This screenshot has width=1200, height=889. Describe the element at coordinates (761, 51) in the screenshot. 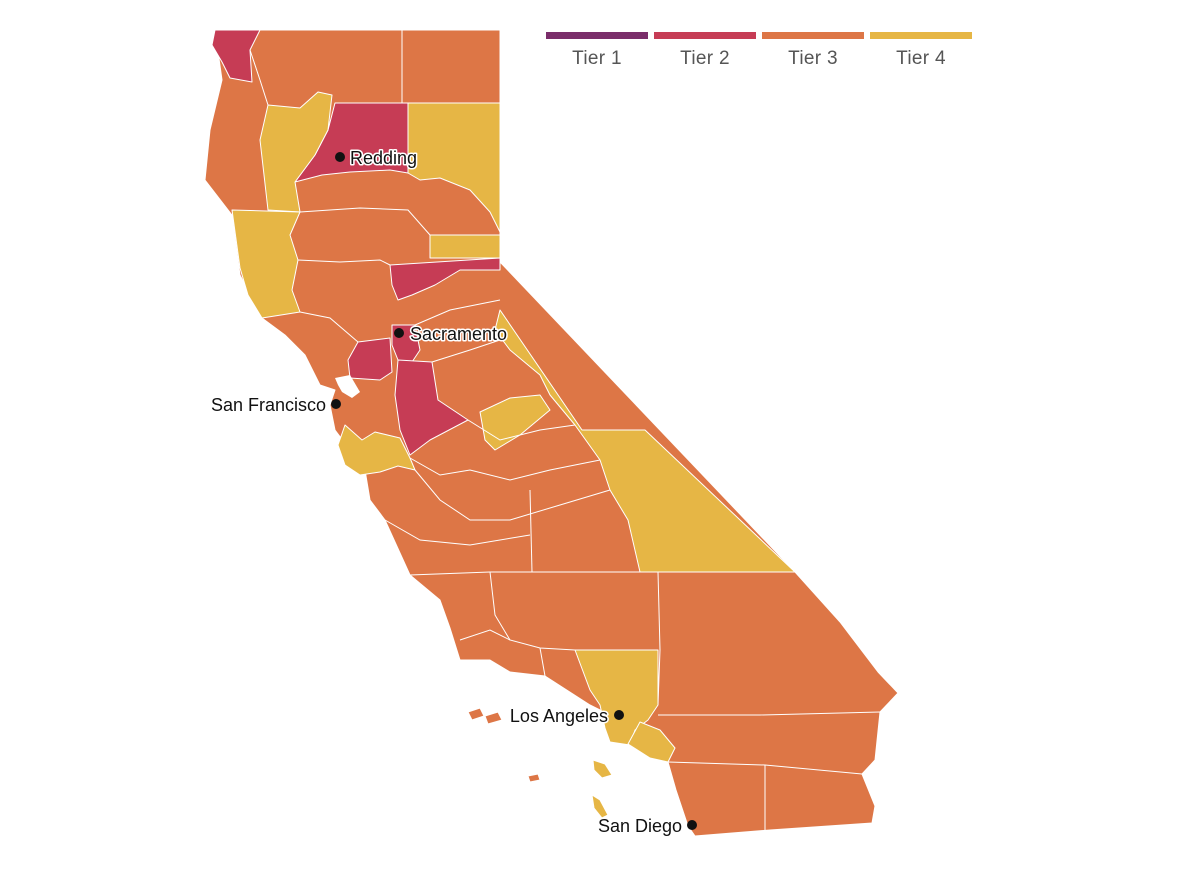

I see `tier-legend: Tier 1 Tier 2 Tier 3 Tier 4` at that location.